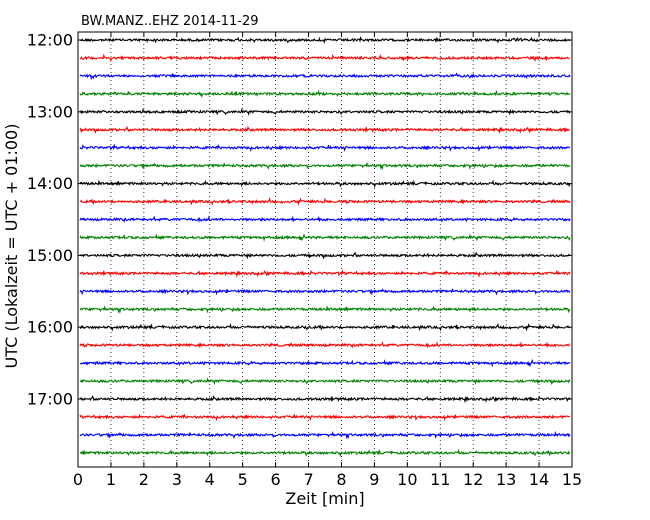  What do you see at coordinates (170, 21) in the screenshot?
I see `chart-title: BW.MANZ..EHZ 2014-11-29` at bounding box center [170, 21].